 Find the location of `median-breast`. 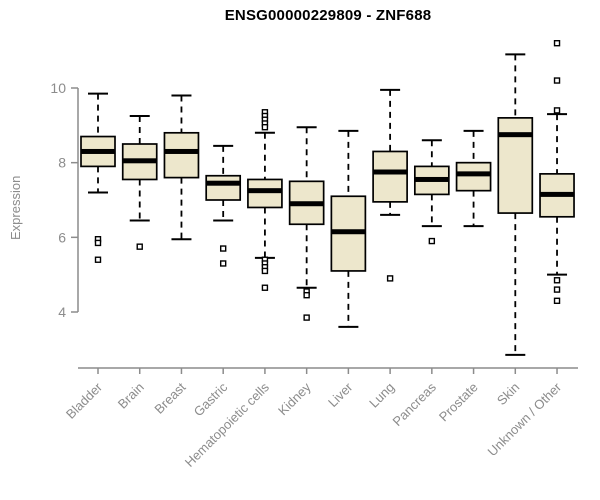

median-breast is located at coordinates (181, 151).